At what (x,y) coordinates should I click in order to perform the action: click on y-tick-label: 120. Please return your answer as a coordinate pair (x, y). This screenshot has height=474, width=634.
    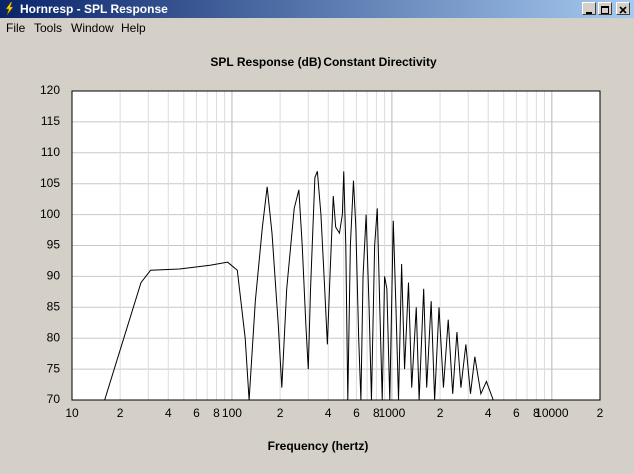
    Looking at the image, I should click on (50, 90).